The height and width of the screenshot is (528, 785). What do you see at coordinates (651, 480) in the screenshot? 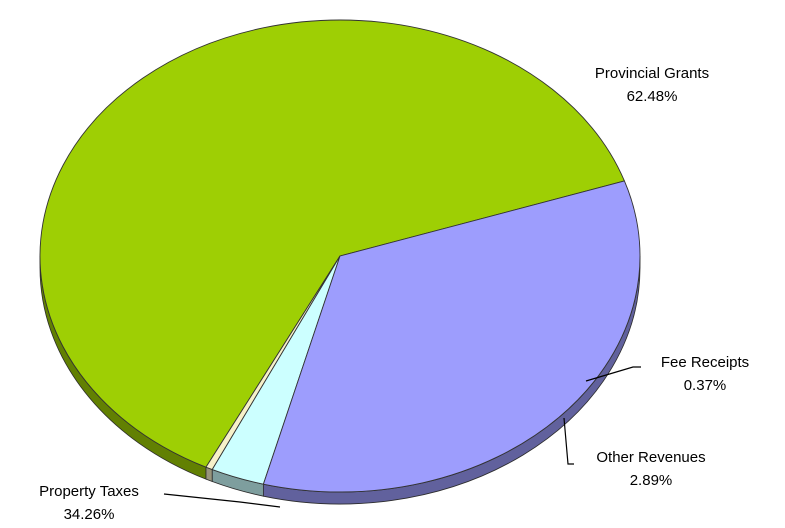
I see `label-other-revenues-value: 2.89%` at bounding box center [651, 480].